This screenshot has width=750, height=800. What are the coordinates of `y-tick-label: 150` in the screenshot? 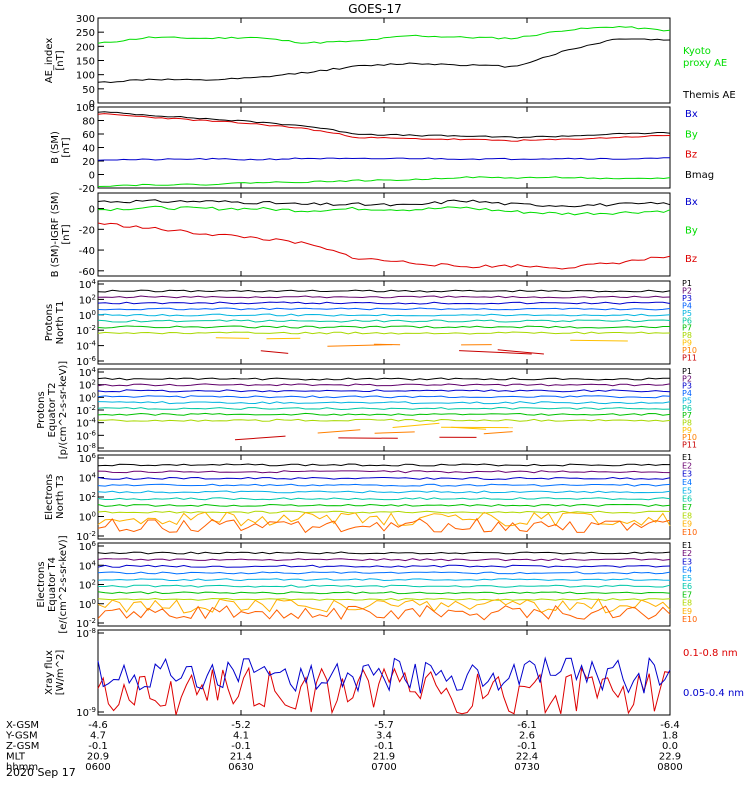 It's located at (85, 62).